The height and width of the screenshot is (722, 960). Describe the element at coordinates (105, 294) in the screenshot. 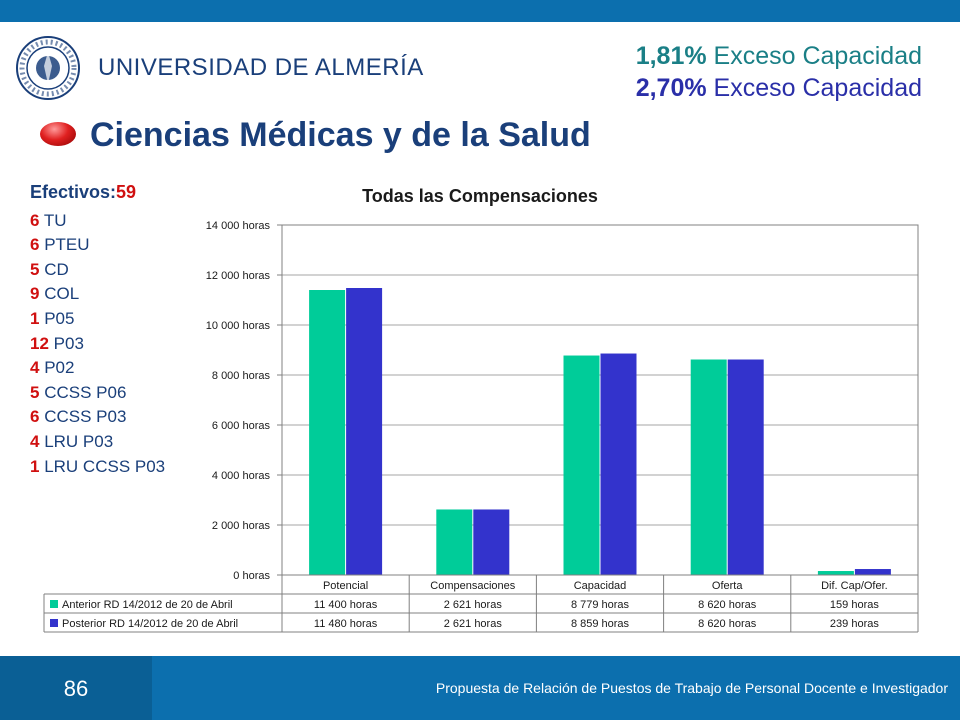

I see `efectivos-item: 9 COL` at that location.